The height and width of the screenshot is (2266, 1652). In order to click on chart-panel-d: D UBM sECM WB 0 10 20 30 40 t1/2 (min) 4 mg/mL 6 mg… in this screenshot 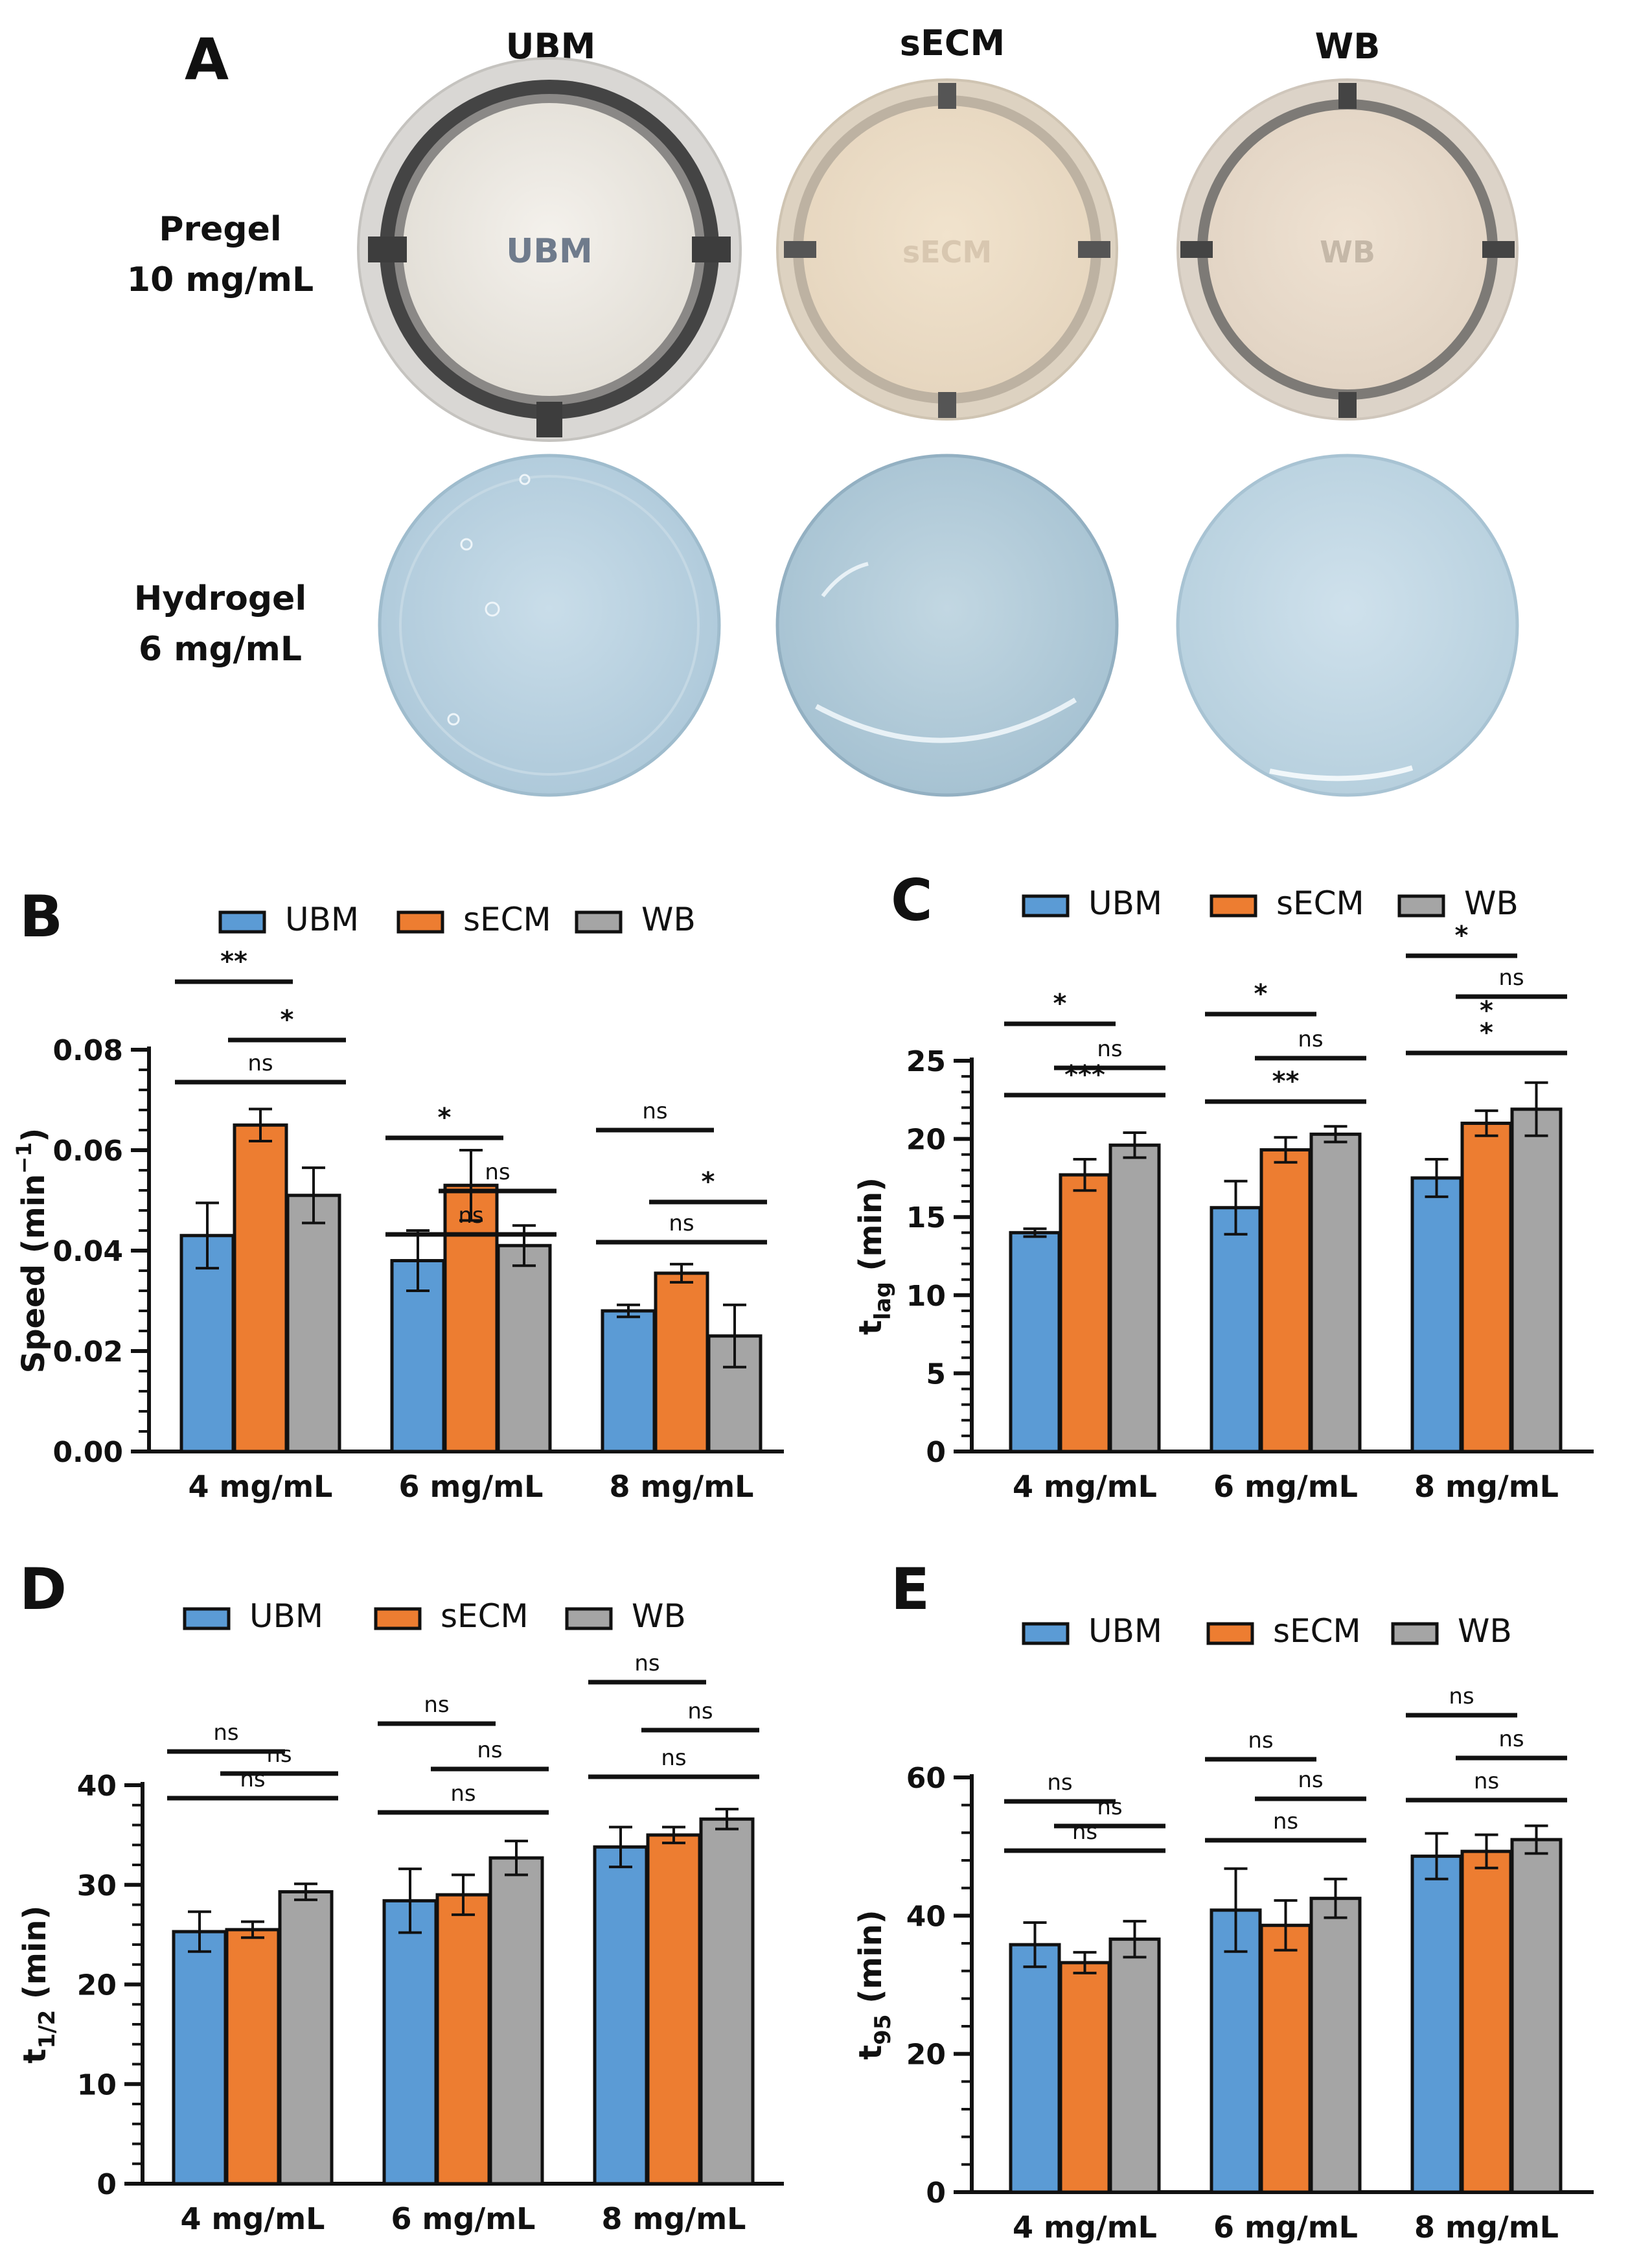, I will do `click(400, 1896)`.